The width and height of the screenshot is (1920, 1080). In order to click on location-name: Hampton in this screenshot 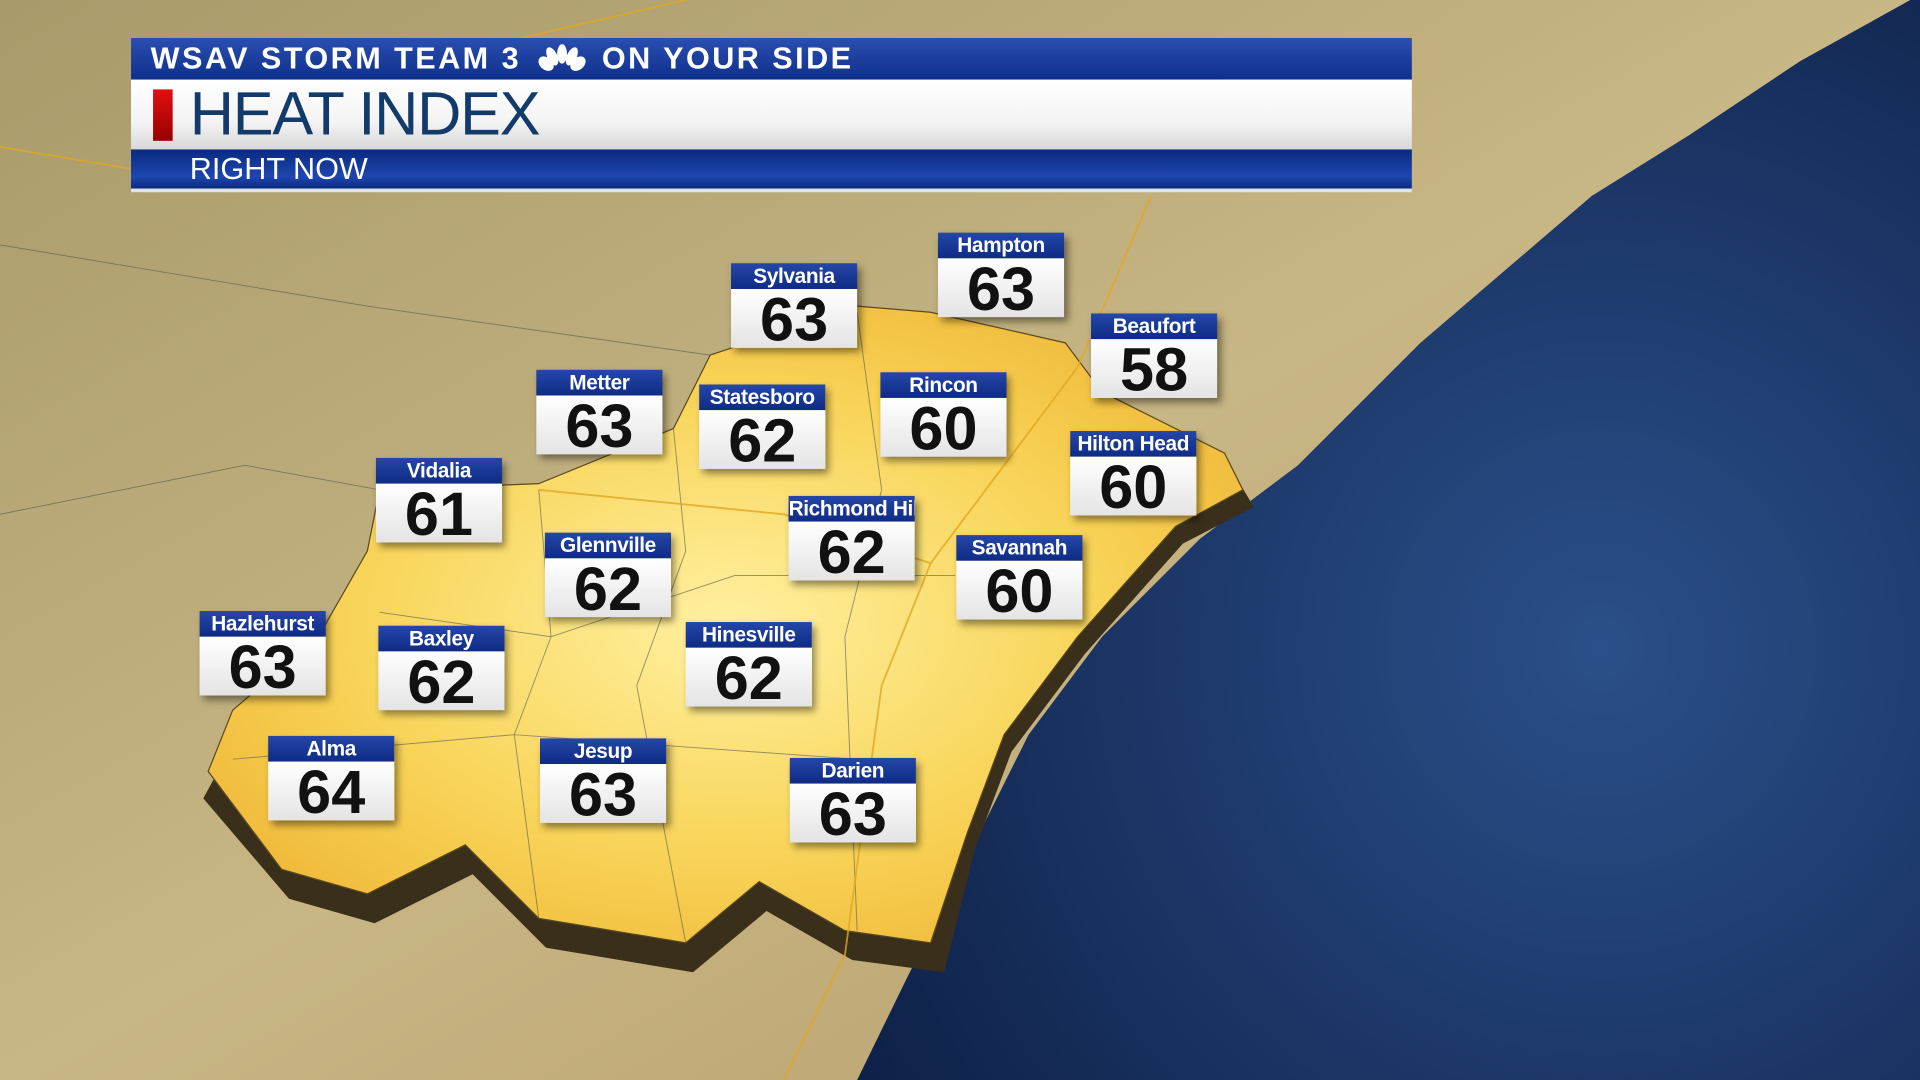, I will do `click(1001, 245)`.